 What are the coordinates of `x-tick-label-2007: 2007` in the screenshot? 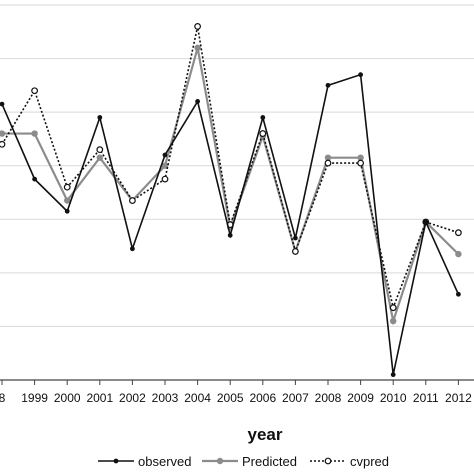 It's located at (295, 398).